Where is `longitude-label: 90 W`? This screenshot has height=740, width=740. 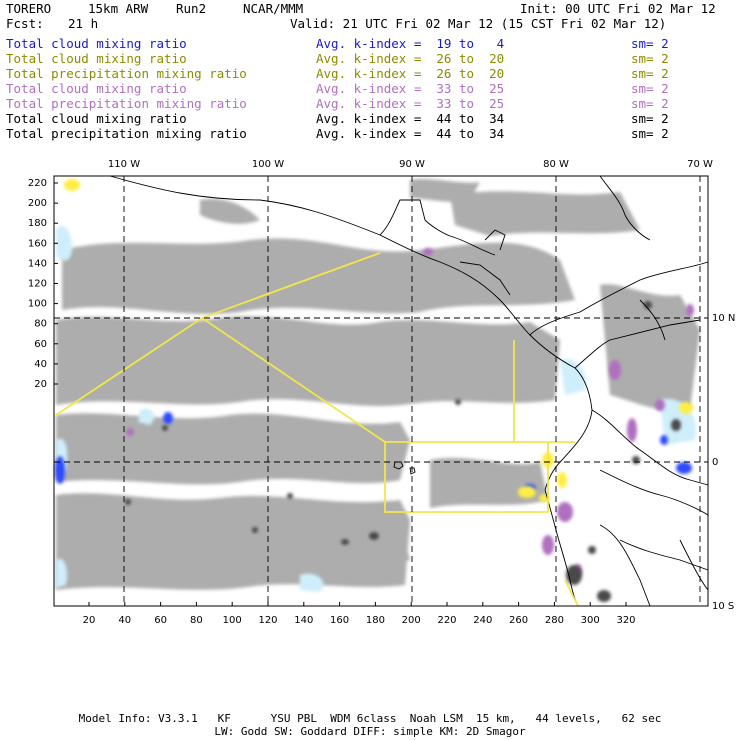 longitude-label: 90 W is located at coordinates (412, 164).